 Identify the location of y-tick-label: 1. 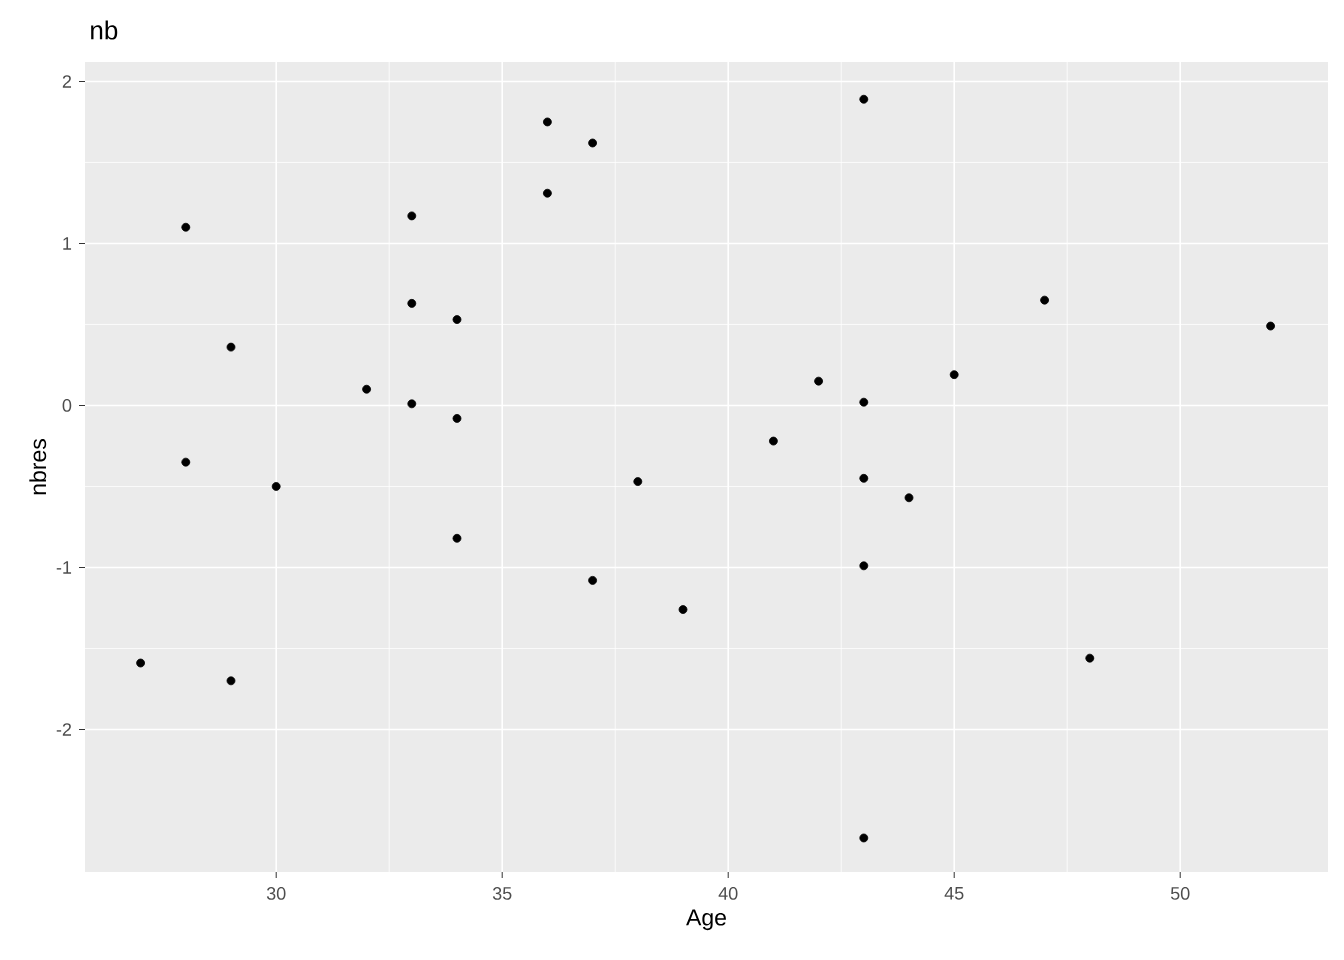
(67, 243).